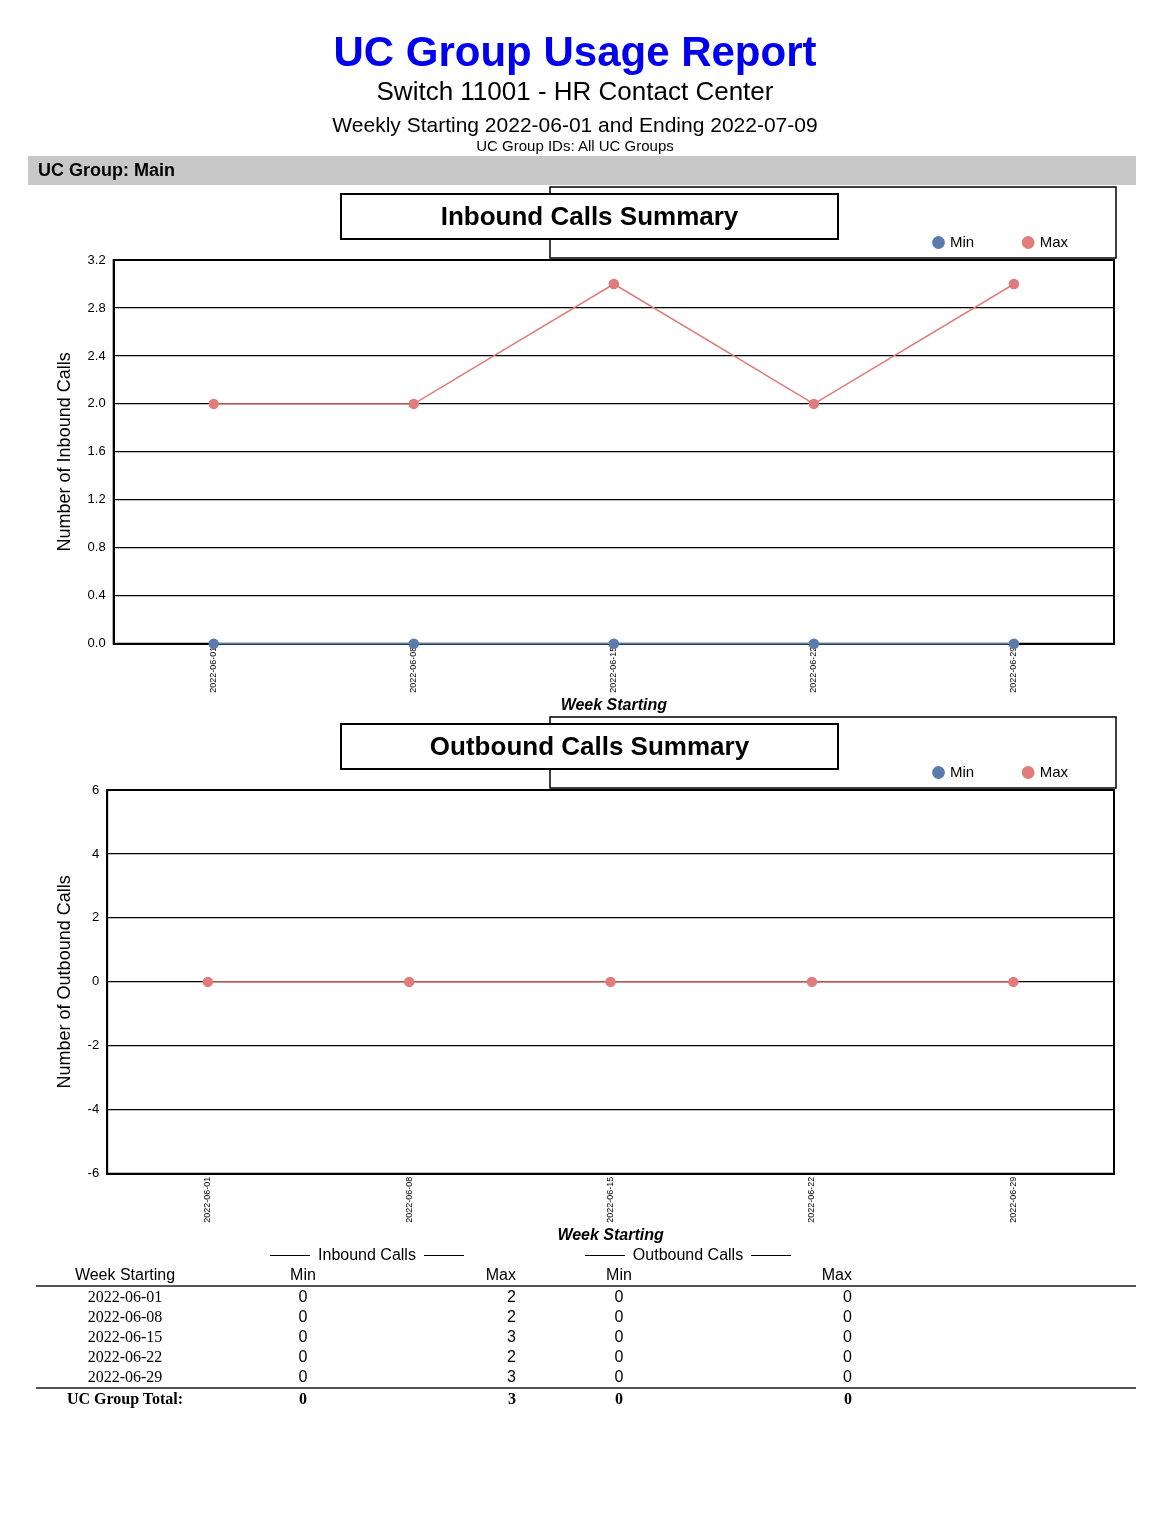  What do you see at coordinates (125, 1399) in the screenshot?
I see `text: UC Group Total:` at bounding box center [125, 1399].